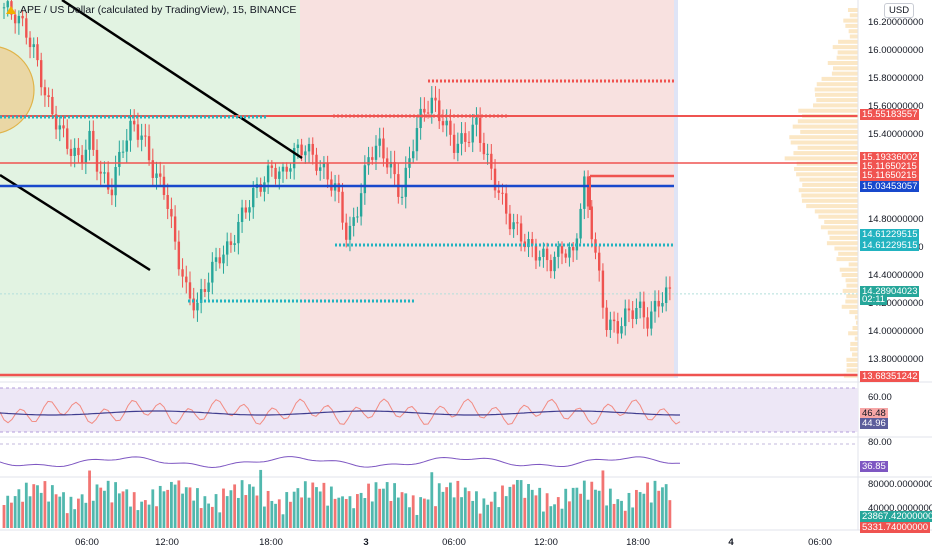 Image resolution: width=932 pixels, height=555 pixels. Describe the element at coordinates (820, 542) in the screenshot. I see `time-axis-label: 06:00` at that location.